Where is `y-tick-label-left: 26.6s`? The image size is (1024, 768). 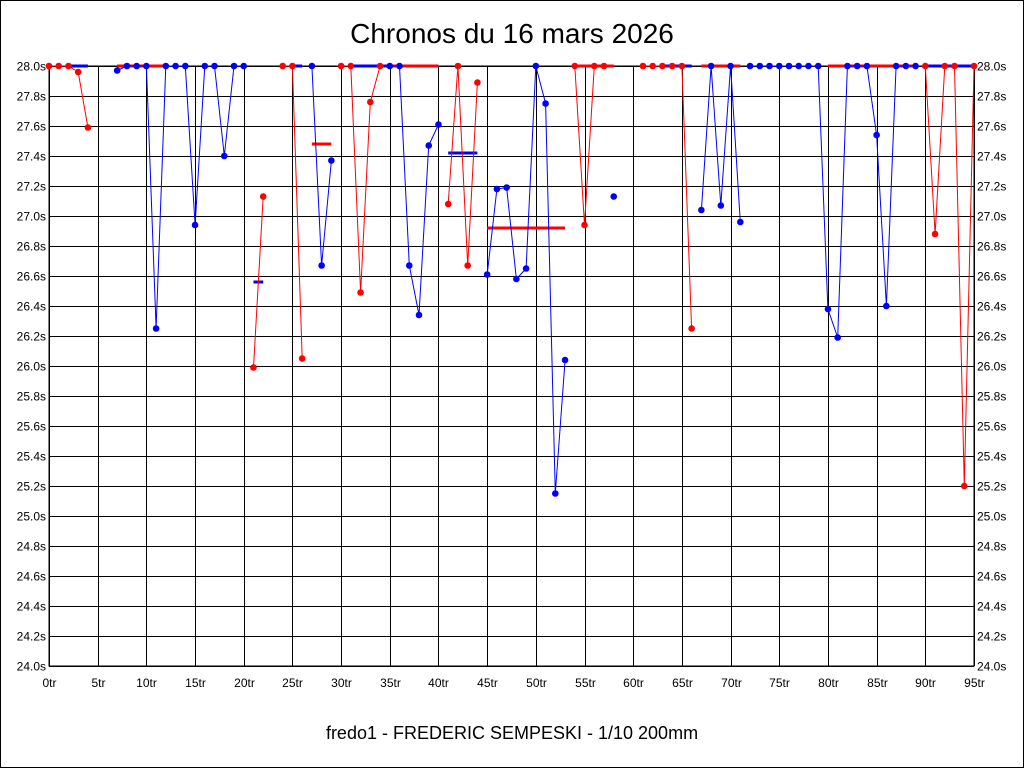
y-tick-label-left: 26.6s is located at coordinates (31, 277).